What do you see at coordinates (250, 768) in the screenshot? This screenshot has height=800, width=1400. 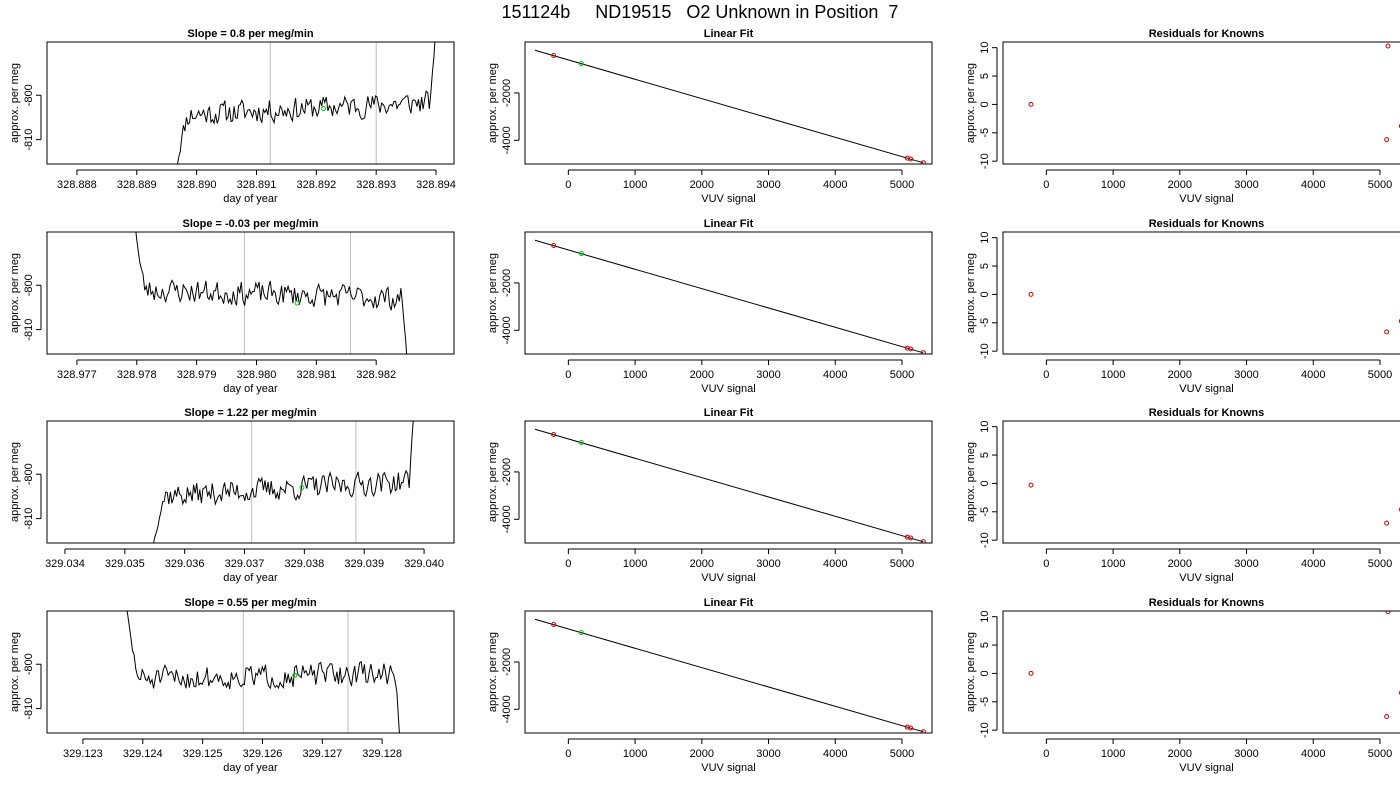 I see `x-axis-label: day of year` at bounding box center [250, 768].